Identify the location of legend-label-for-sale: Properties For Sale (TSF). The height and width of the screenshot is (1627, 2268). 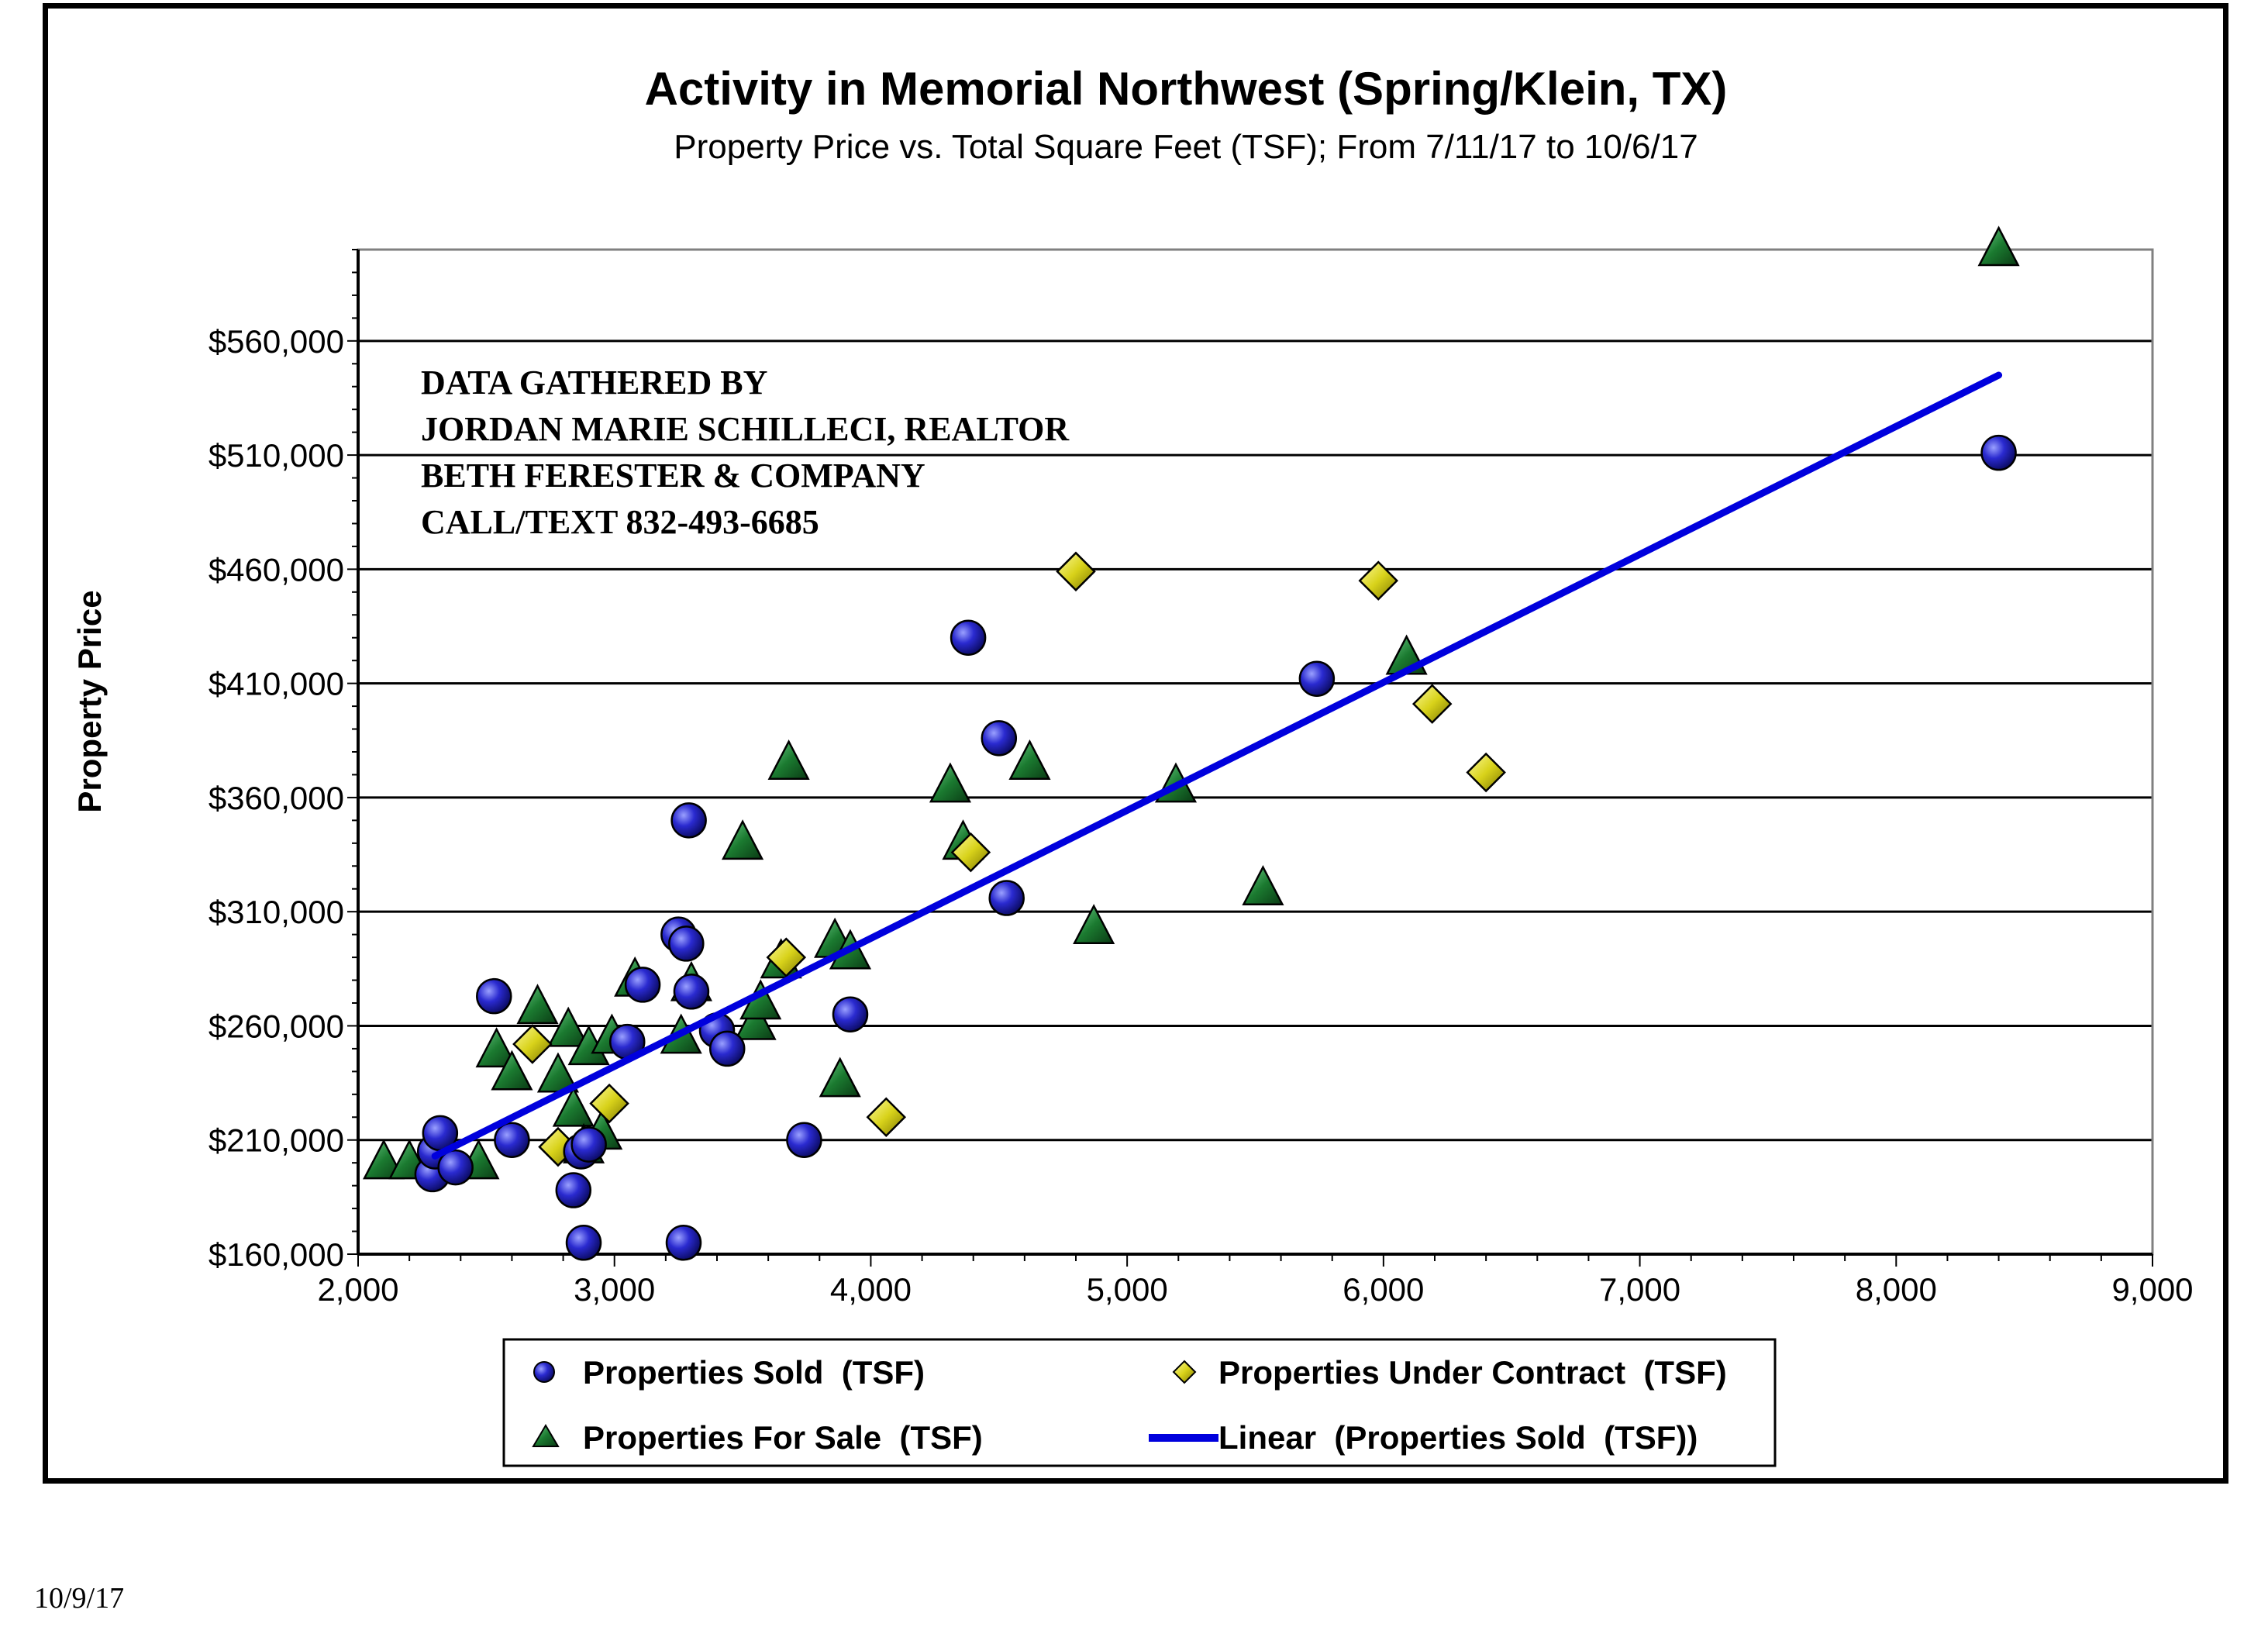
(783, 1437).